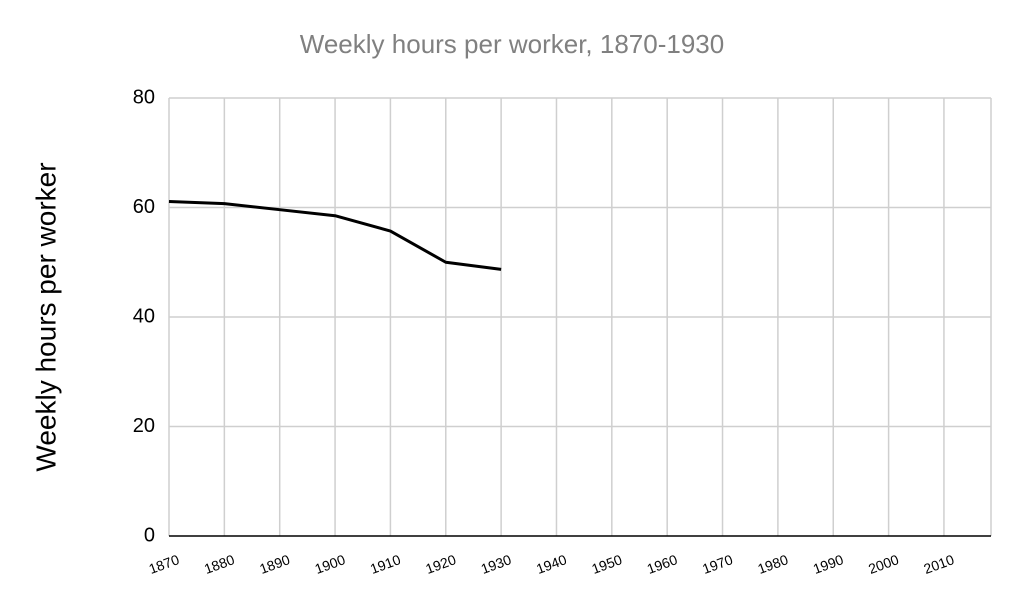 The image size is (1024, 606). I want to click on x-tick-label: 1920, so click(440, 564).